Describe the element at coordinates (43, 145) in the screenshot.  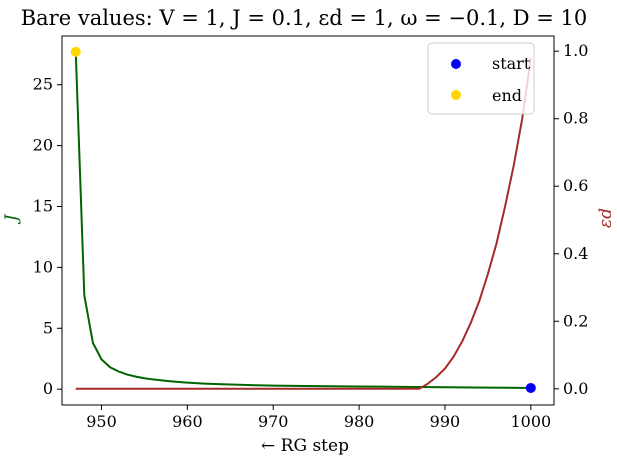
I see `y-left-tick-label: 20` at that location.